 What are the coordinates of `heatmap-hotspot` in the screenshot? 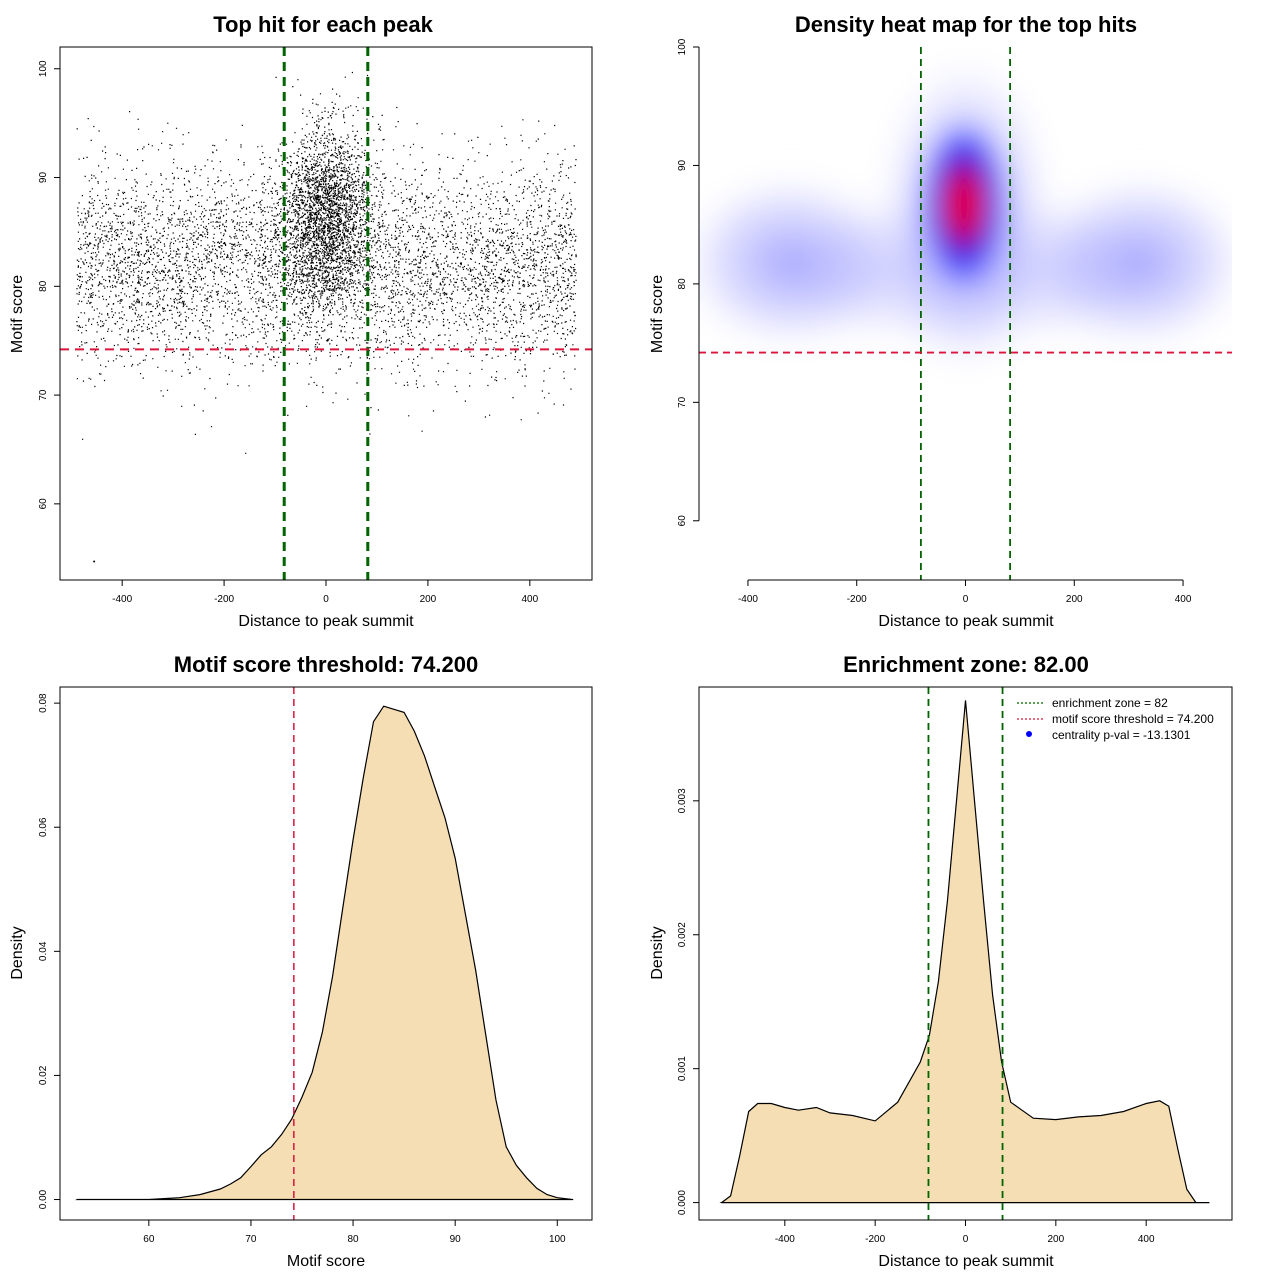 It's located at (964, 205).